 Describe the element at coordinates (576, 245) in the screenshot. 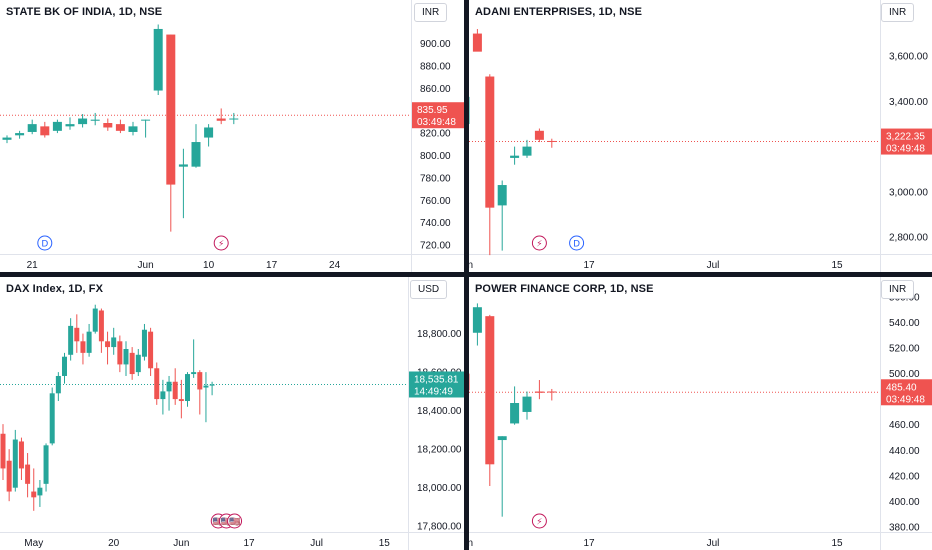

I see `adani-event-glyph: D` at that location.